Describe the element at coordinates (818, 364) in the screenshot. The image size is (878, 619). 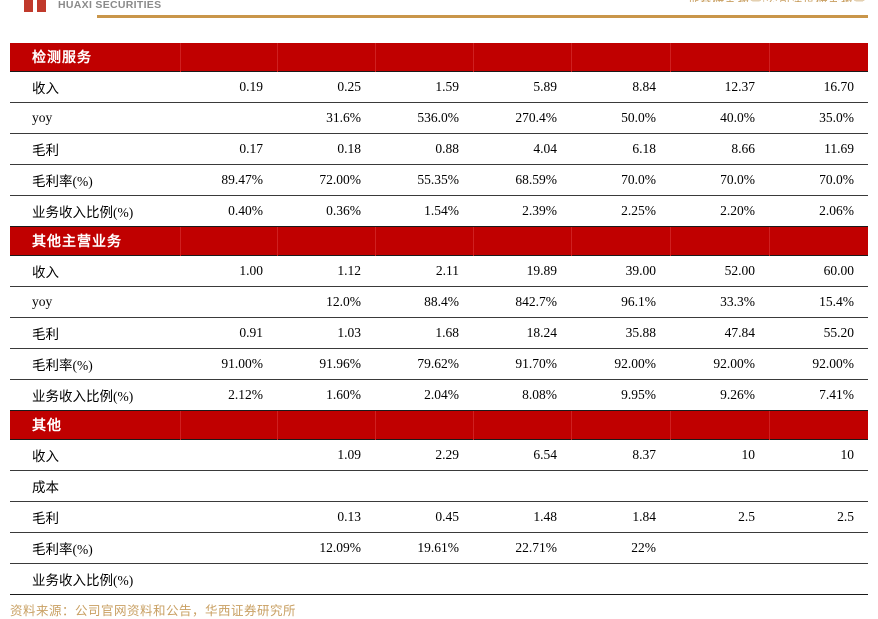
I see `table-cell: 92.00%` at that location.